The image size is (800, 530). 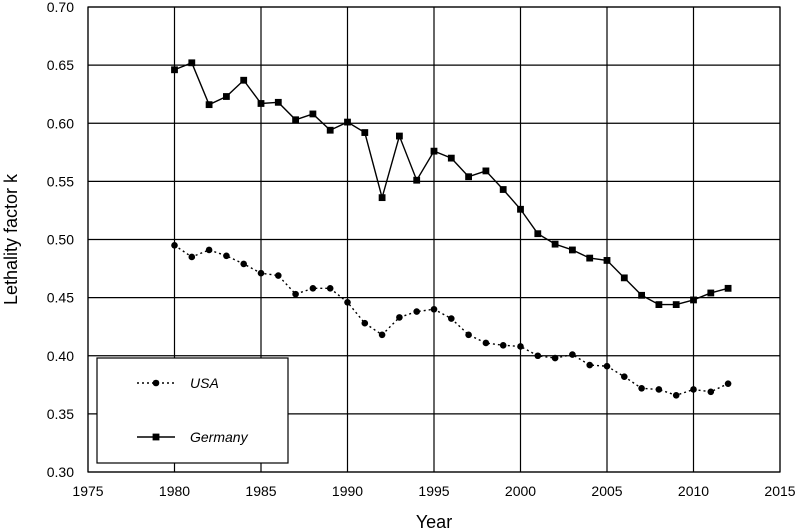 What do you see at coordinates (60, 181) in the screenshot?
I see `y-tick-label: 0.55` at bounding box center [60, 181].